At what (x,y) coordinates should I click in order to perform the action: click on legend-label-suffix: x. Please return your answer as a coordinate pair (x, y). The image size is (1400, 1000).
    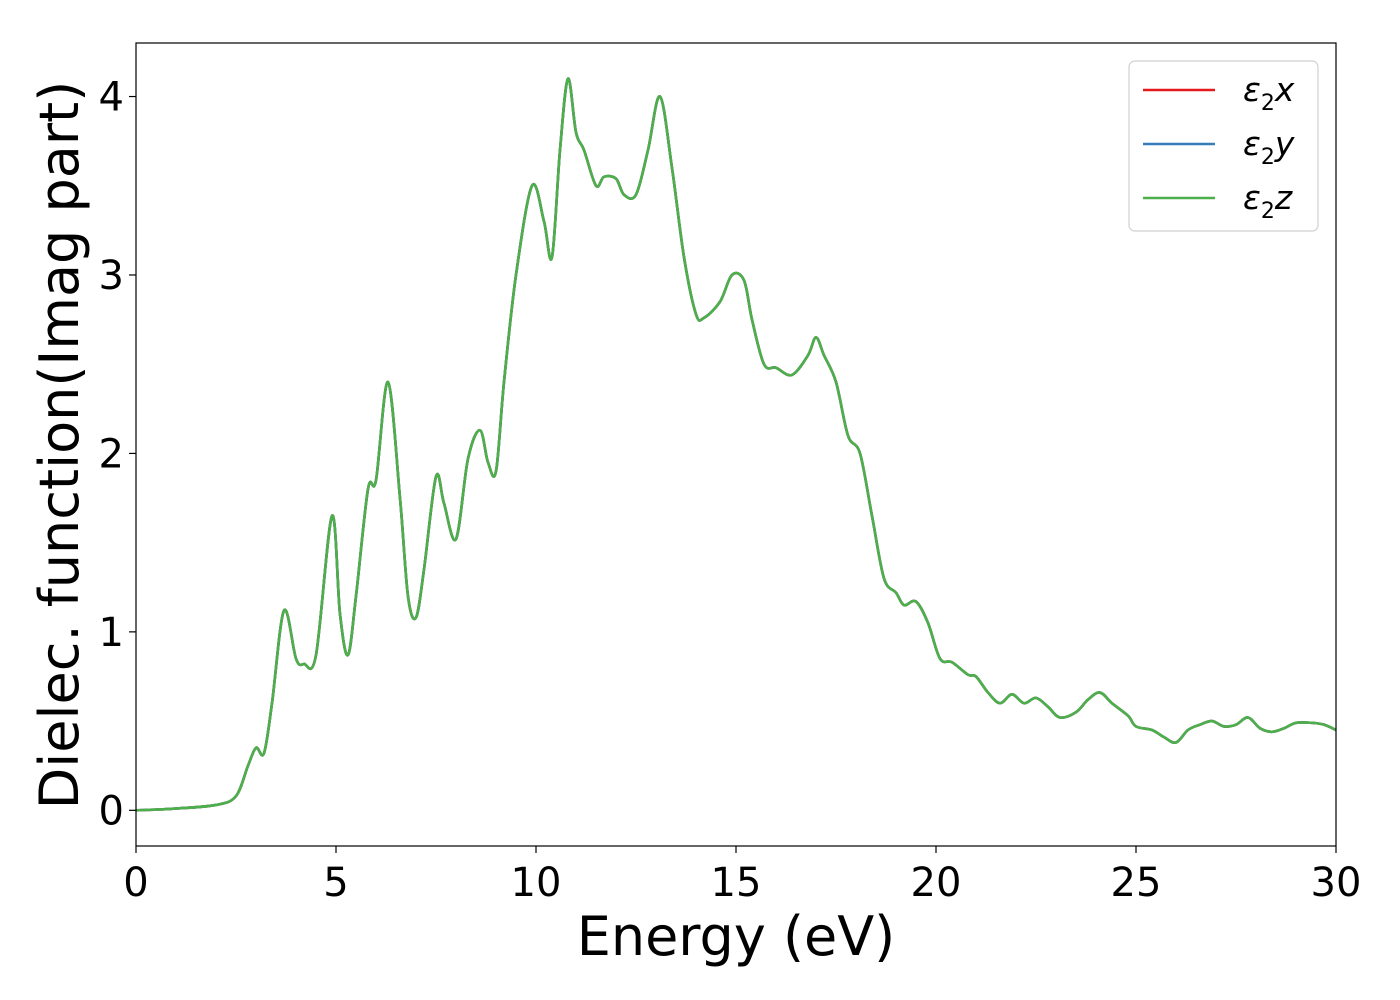
    Looking at the image, I should click on (1284, 89).